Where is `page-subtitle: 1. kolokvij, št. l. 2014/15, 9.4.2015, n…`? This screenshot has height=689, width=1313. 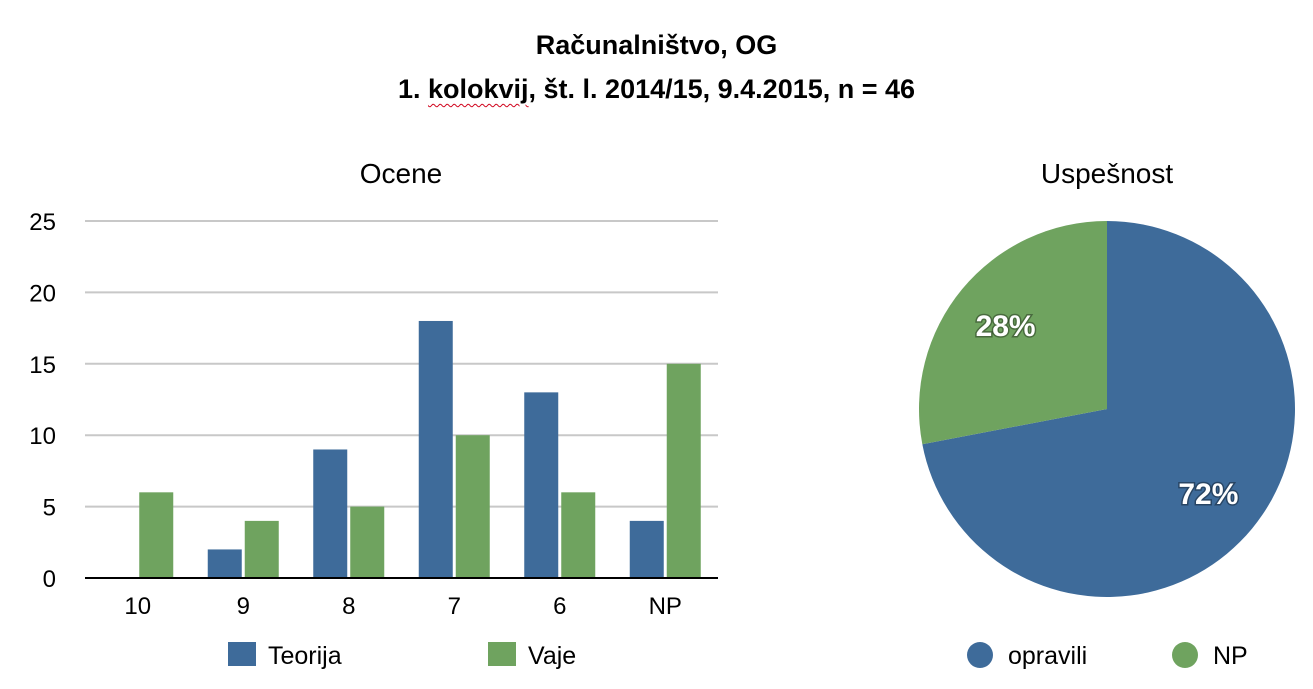 page-subtitle: 1. kolokvij, št. l. 2014/15, 9.4.2015, n… is located at coordinates (656, 89).